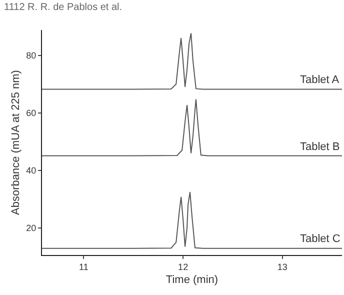 The height and width of the screenshot is (295, 344). Describe the element at coordinates (320, 80) in the screenshot. I see `series-label: Tablet A` at that location.